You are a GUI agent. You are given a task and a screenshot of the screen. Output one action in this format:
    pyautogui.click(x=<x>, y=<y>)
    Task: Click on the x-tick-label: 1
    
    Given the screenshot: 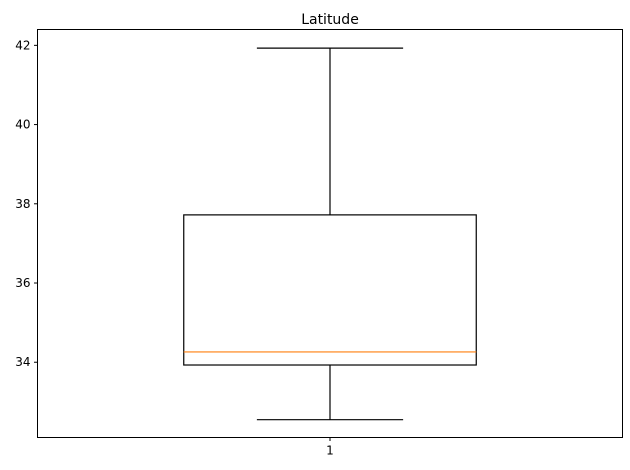 What is the action you would take?
    pyautogui.click(x=330, y=450)
    